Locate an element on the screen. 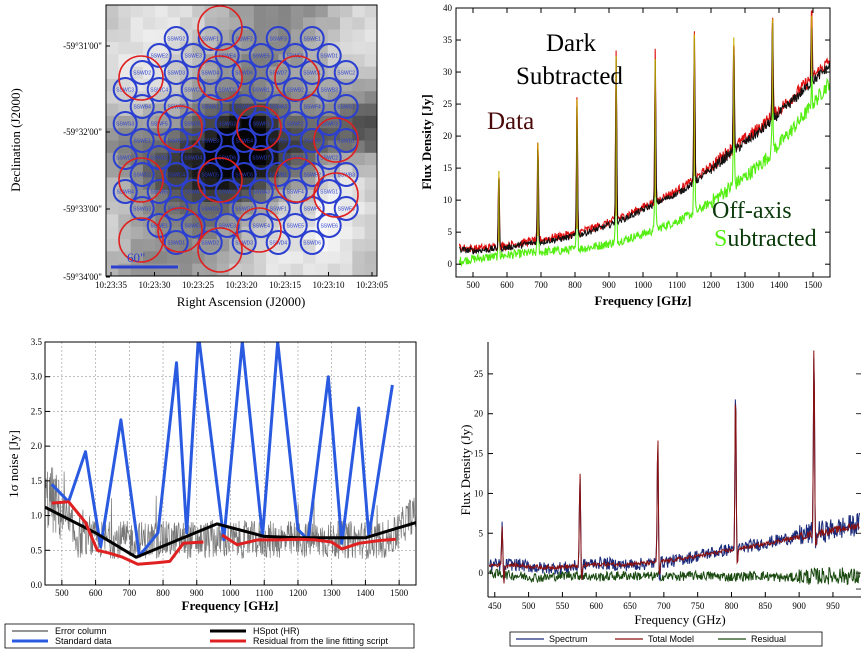 The width and height of the screenshot is (861, 651). line-fit-y-label: Flux Density (Jy) is located at coordinates (465, 470).